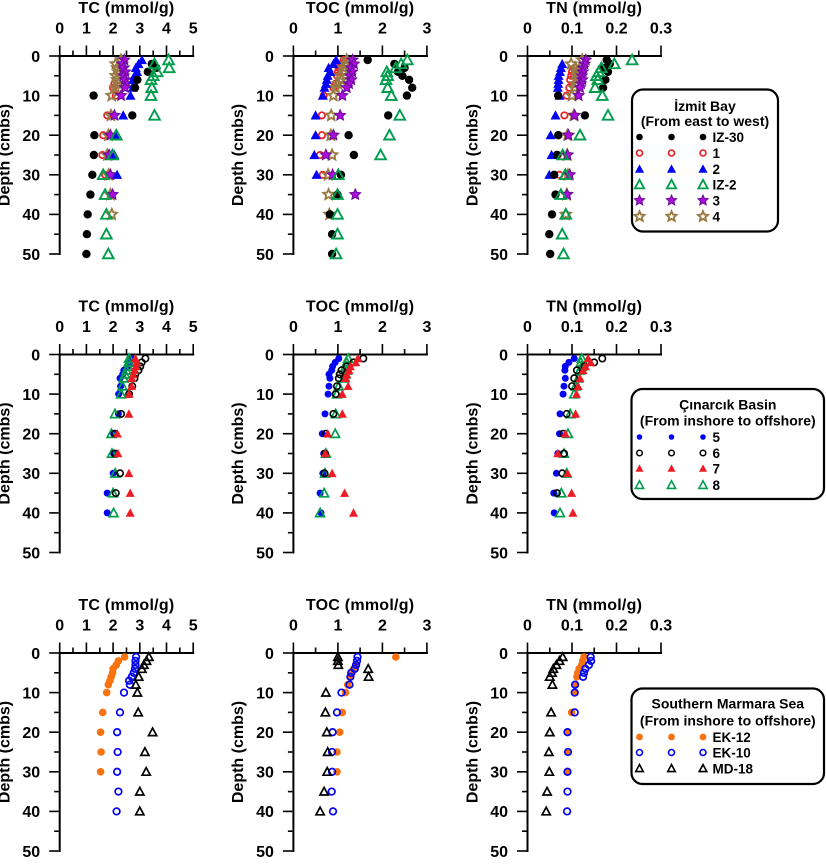 This screenshot has height=864, width=826. What do you see at coordinates (360, 605) in the screenshot?
I see `svg-text: TOC (mmol/g)` at bounding box center [360, 605].